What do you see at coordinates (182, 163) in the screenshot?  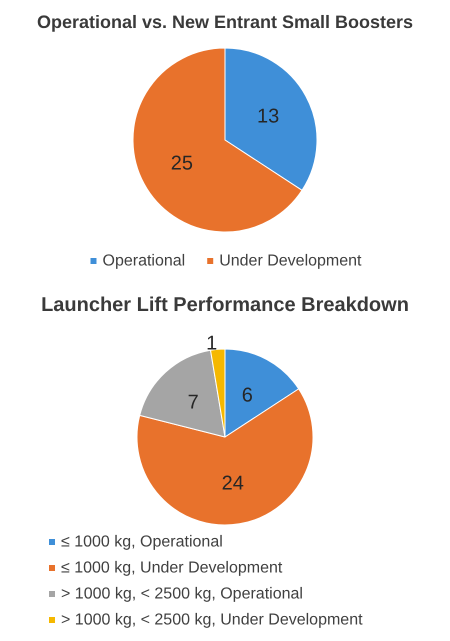 I see `data-label: 25` at bounding box center [182, 163].